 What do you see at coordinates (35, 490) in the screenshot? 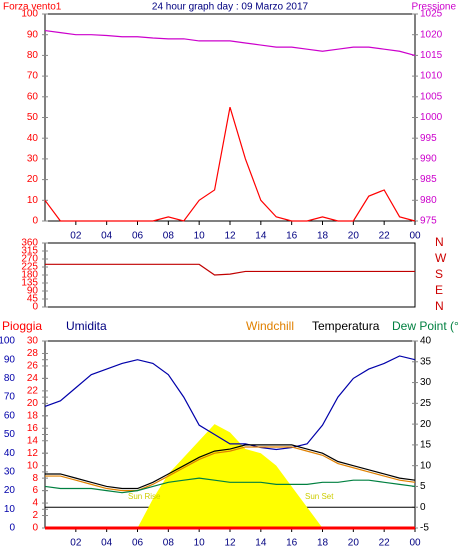
I see `y3-tick-label: 6` at bounding box center [35, 490].